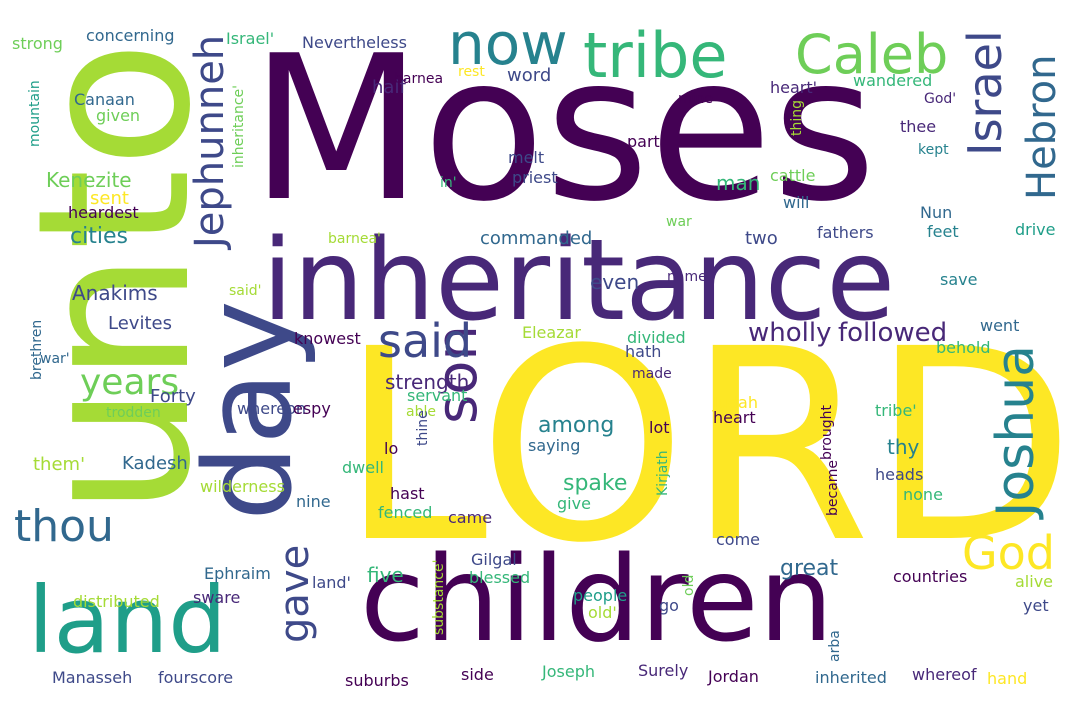  I want to click on cloud-word: strong, so click(37, 43).